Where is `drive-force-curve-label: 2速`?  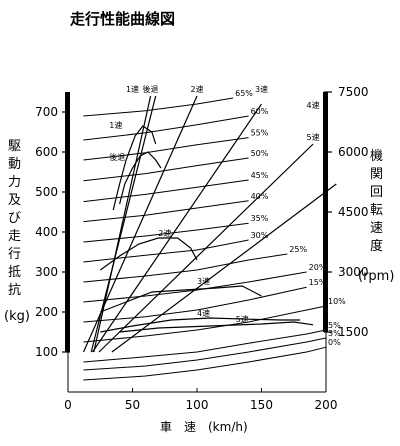 drive-force-curve-label: 2速 is located at coordinates (164, 233).